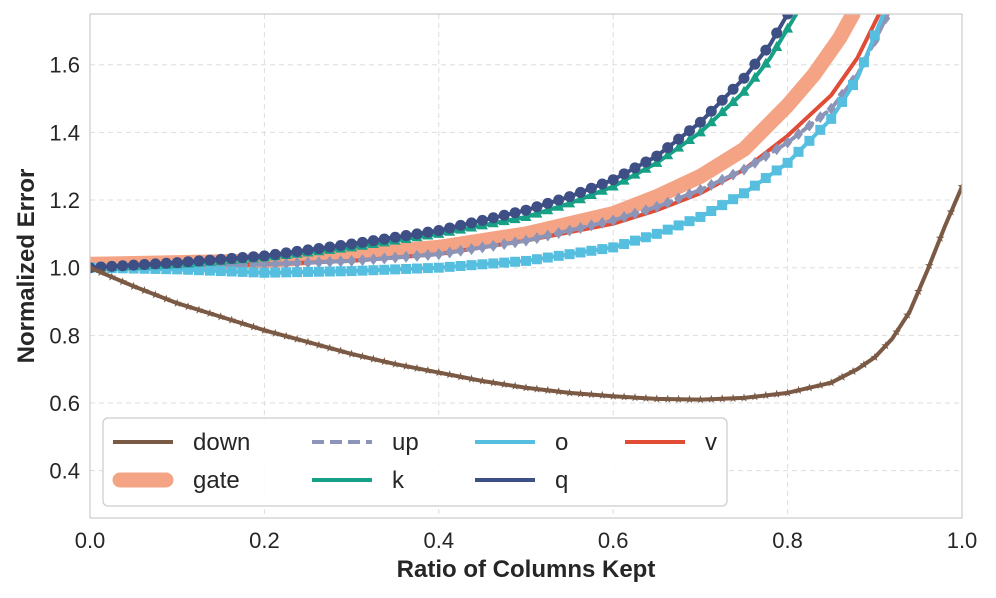  I want to click on legend-label: gate, so click(216, 480).